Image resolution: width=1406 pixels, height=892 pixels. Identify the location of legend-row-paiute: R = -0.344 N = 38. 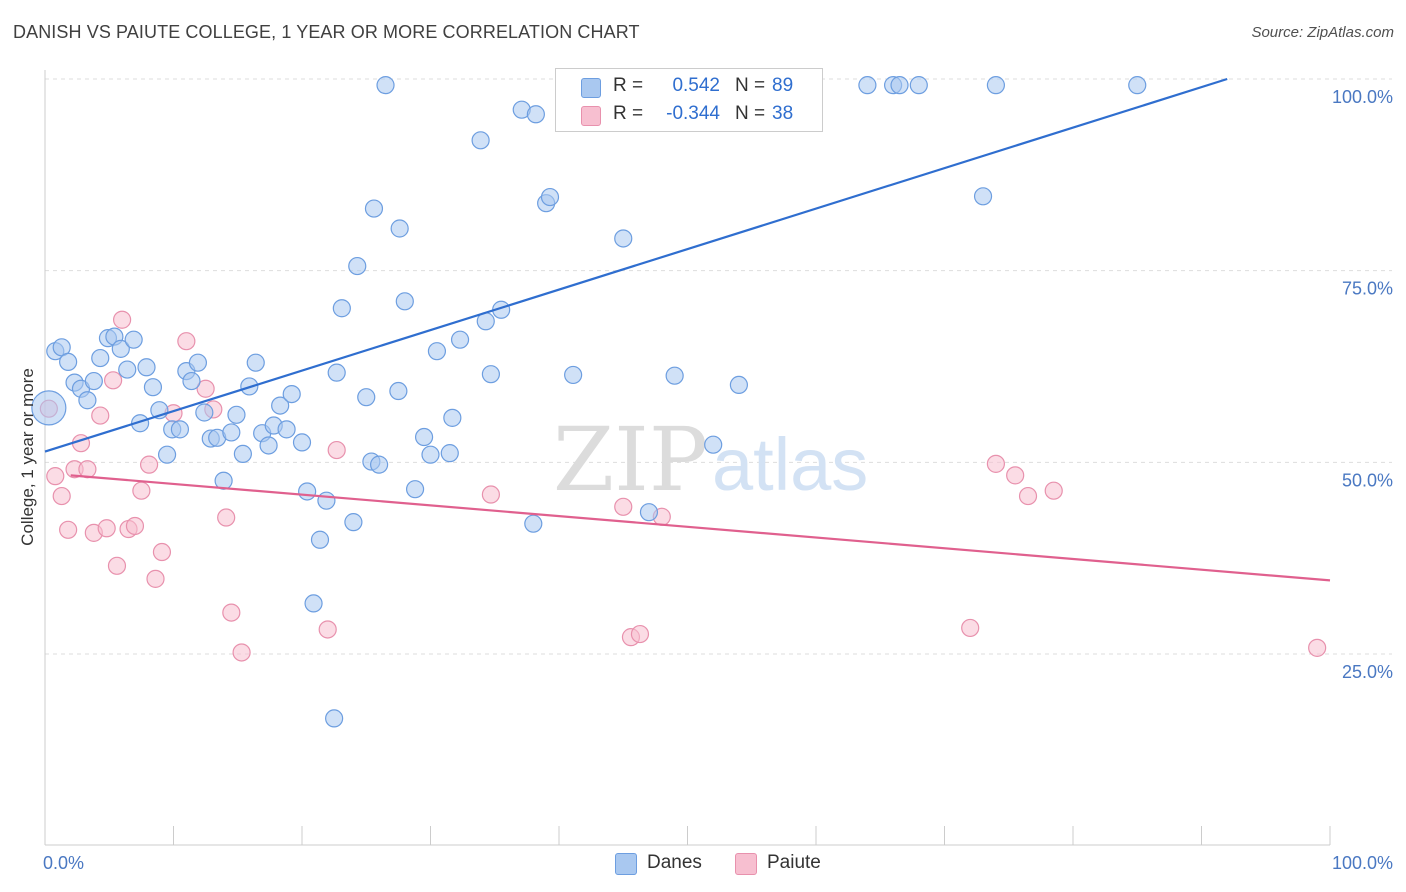
(689, 114).